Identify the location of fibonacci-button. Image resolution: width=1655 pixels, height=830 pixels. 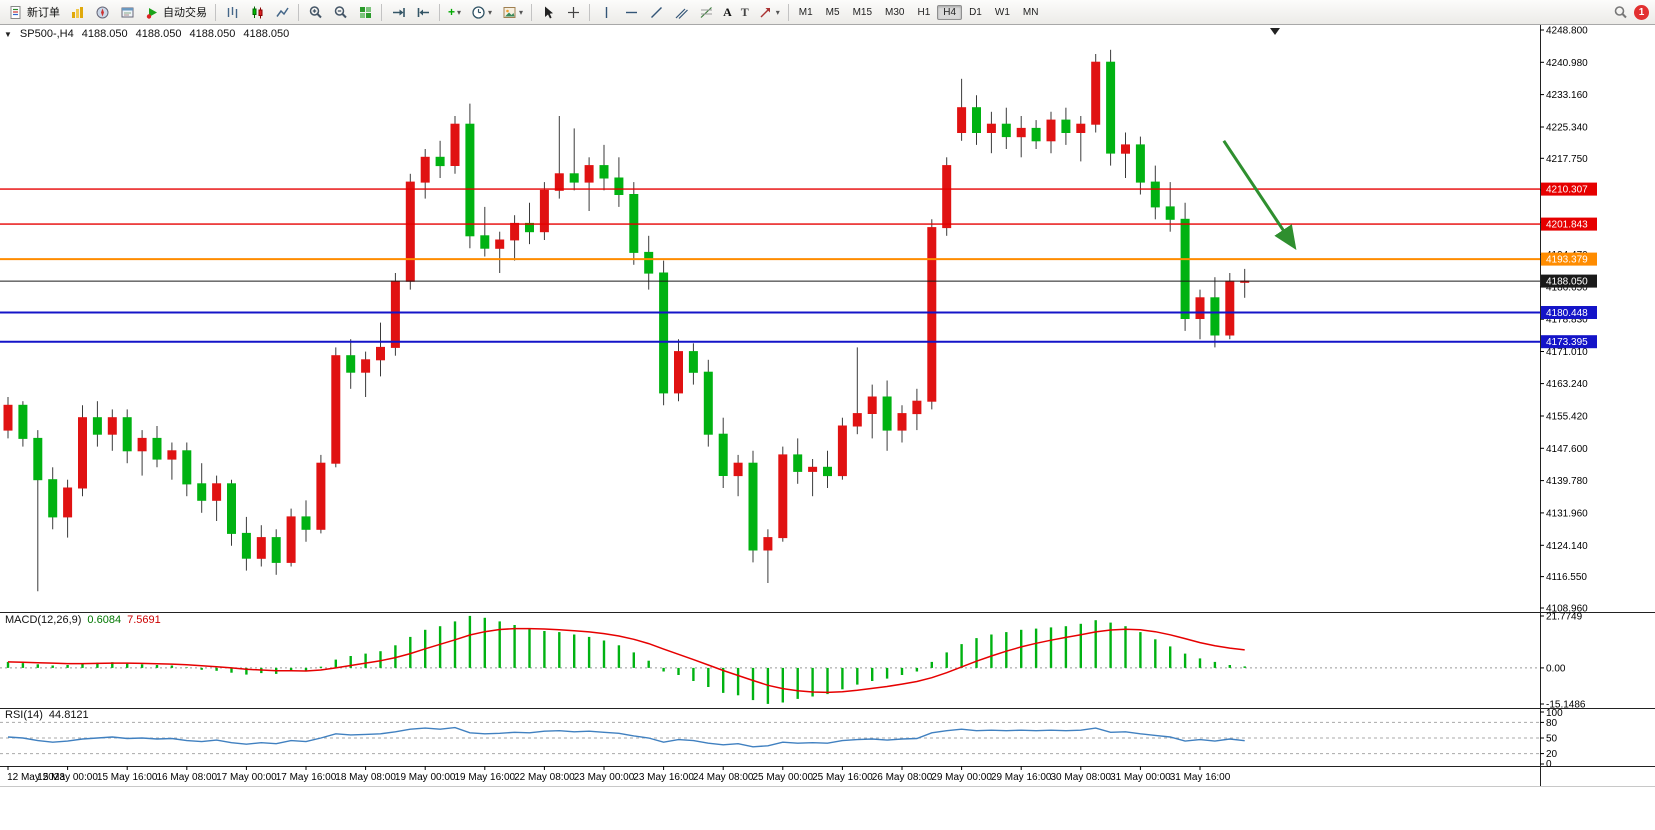
(706, 12).